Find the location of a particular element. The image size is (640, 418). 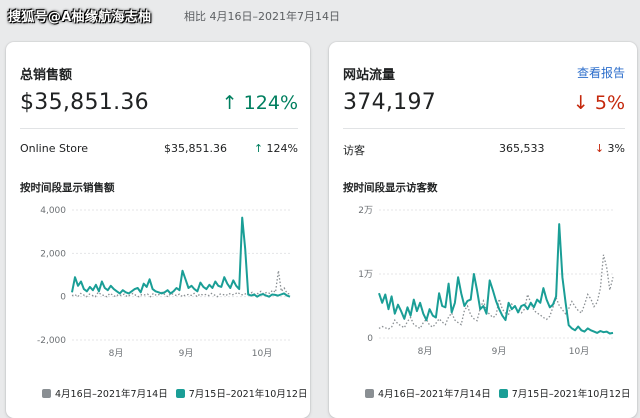

series-line-previous is located at coordinates (496, 292).